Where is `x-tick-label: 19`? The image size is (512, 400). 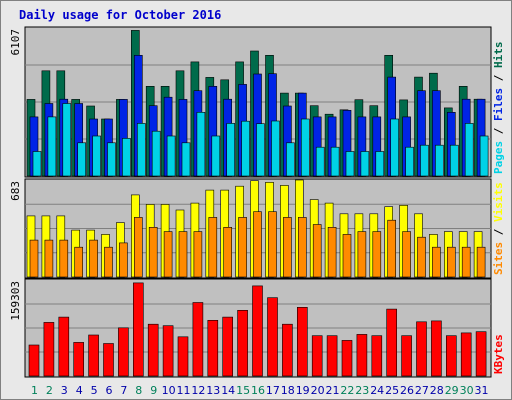 x-tick-label: 19 is located at coordinates (303, 390).